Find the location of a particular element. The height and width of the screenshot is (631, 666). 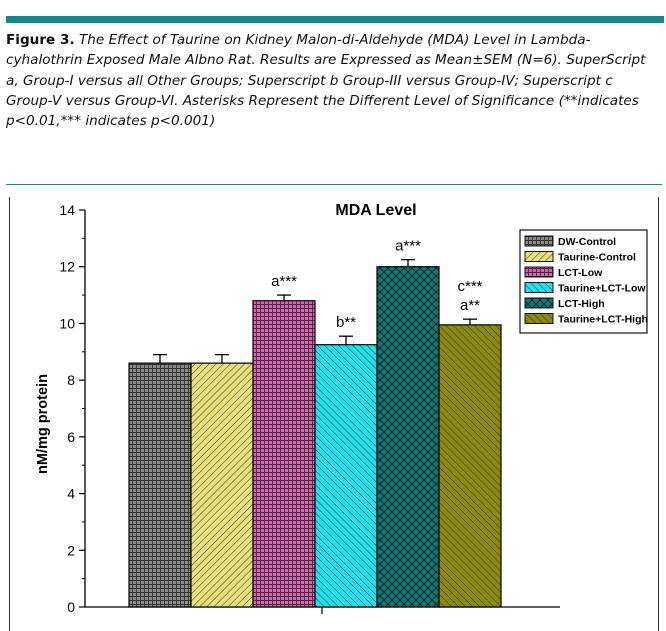

figure-label: Figure 3. is located at coordinates (40, 40).